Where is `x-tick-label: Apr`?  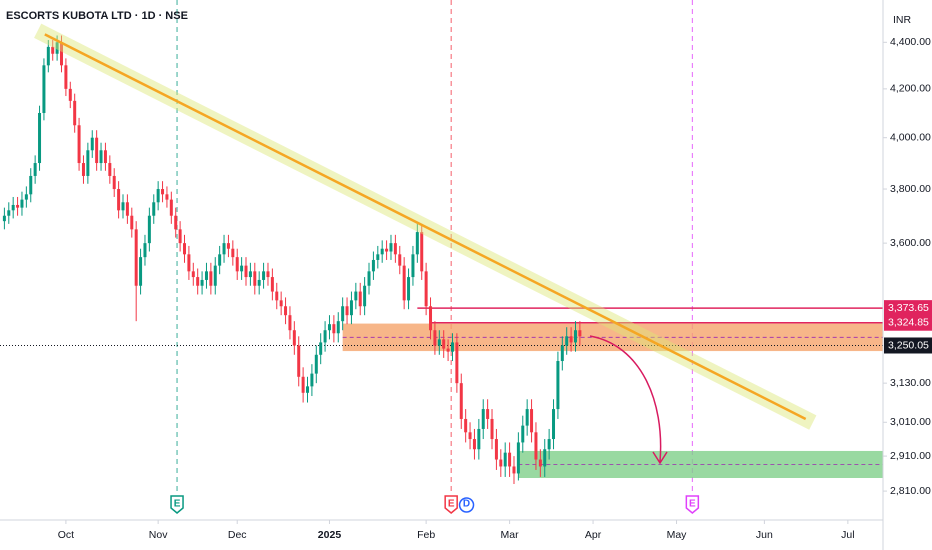
x-tick-label: Apr is located at coordinates (593, 535).